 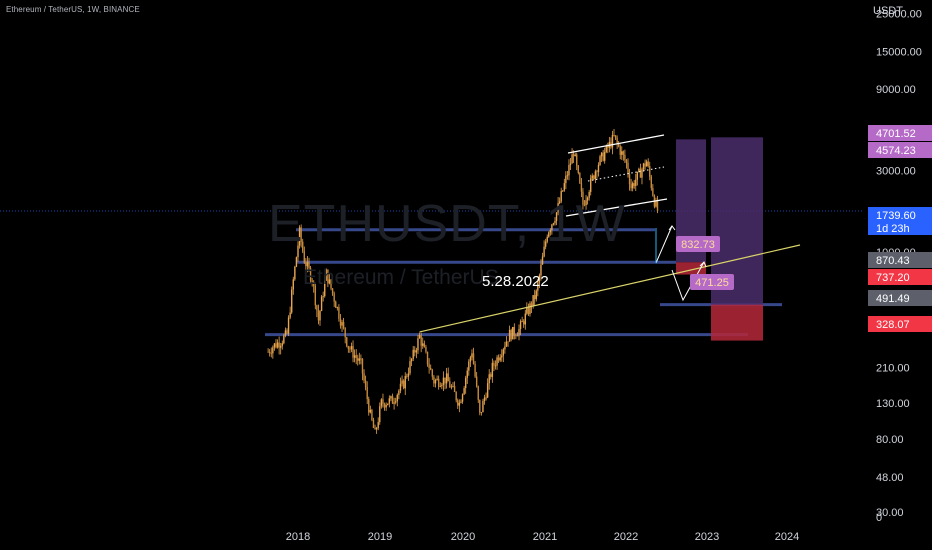 What do you see at coordinates (698, 245) in the screenshot?
I see `projection-label-0: 832.73` at bounding box center [698, 245].